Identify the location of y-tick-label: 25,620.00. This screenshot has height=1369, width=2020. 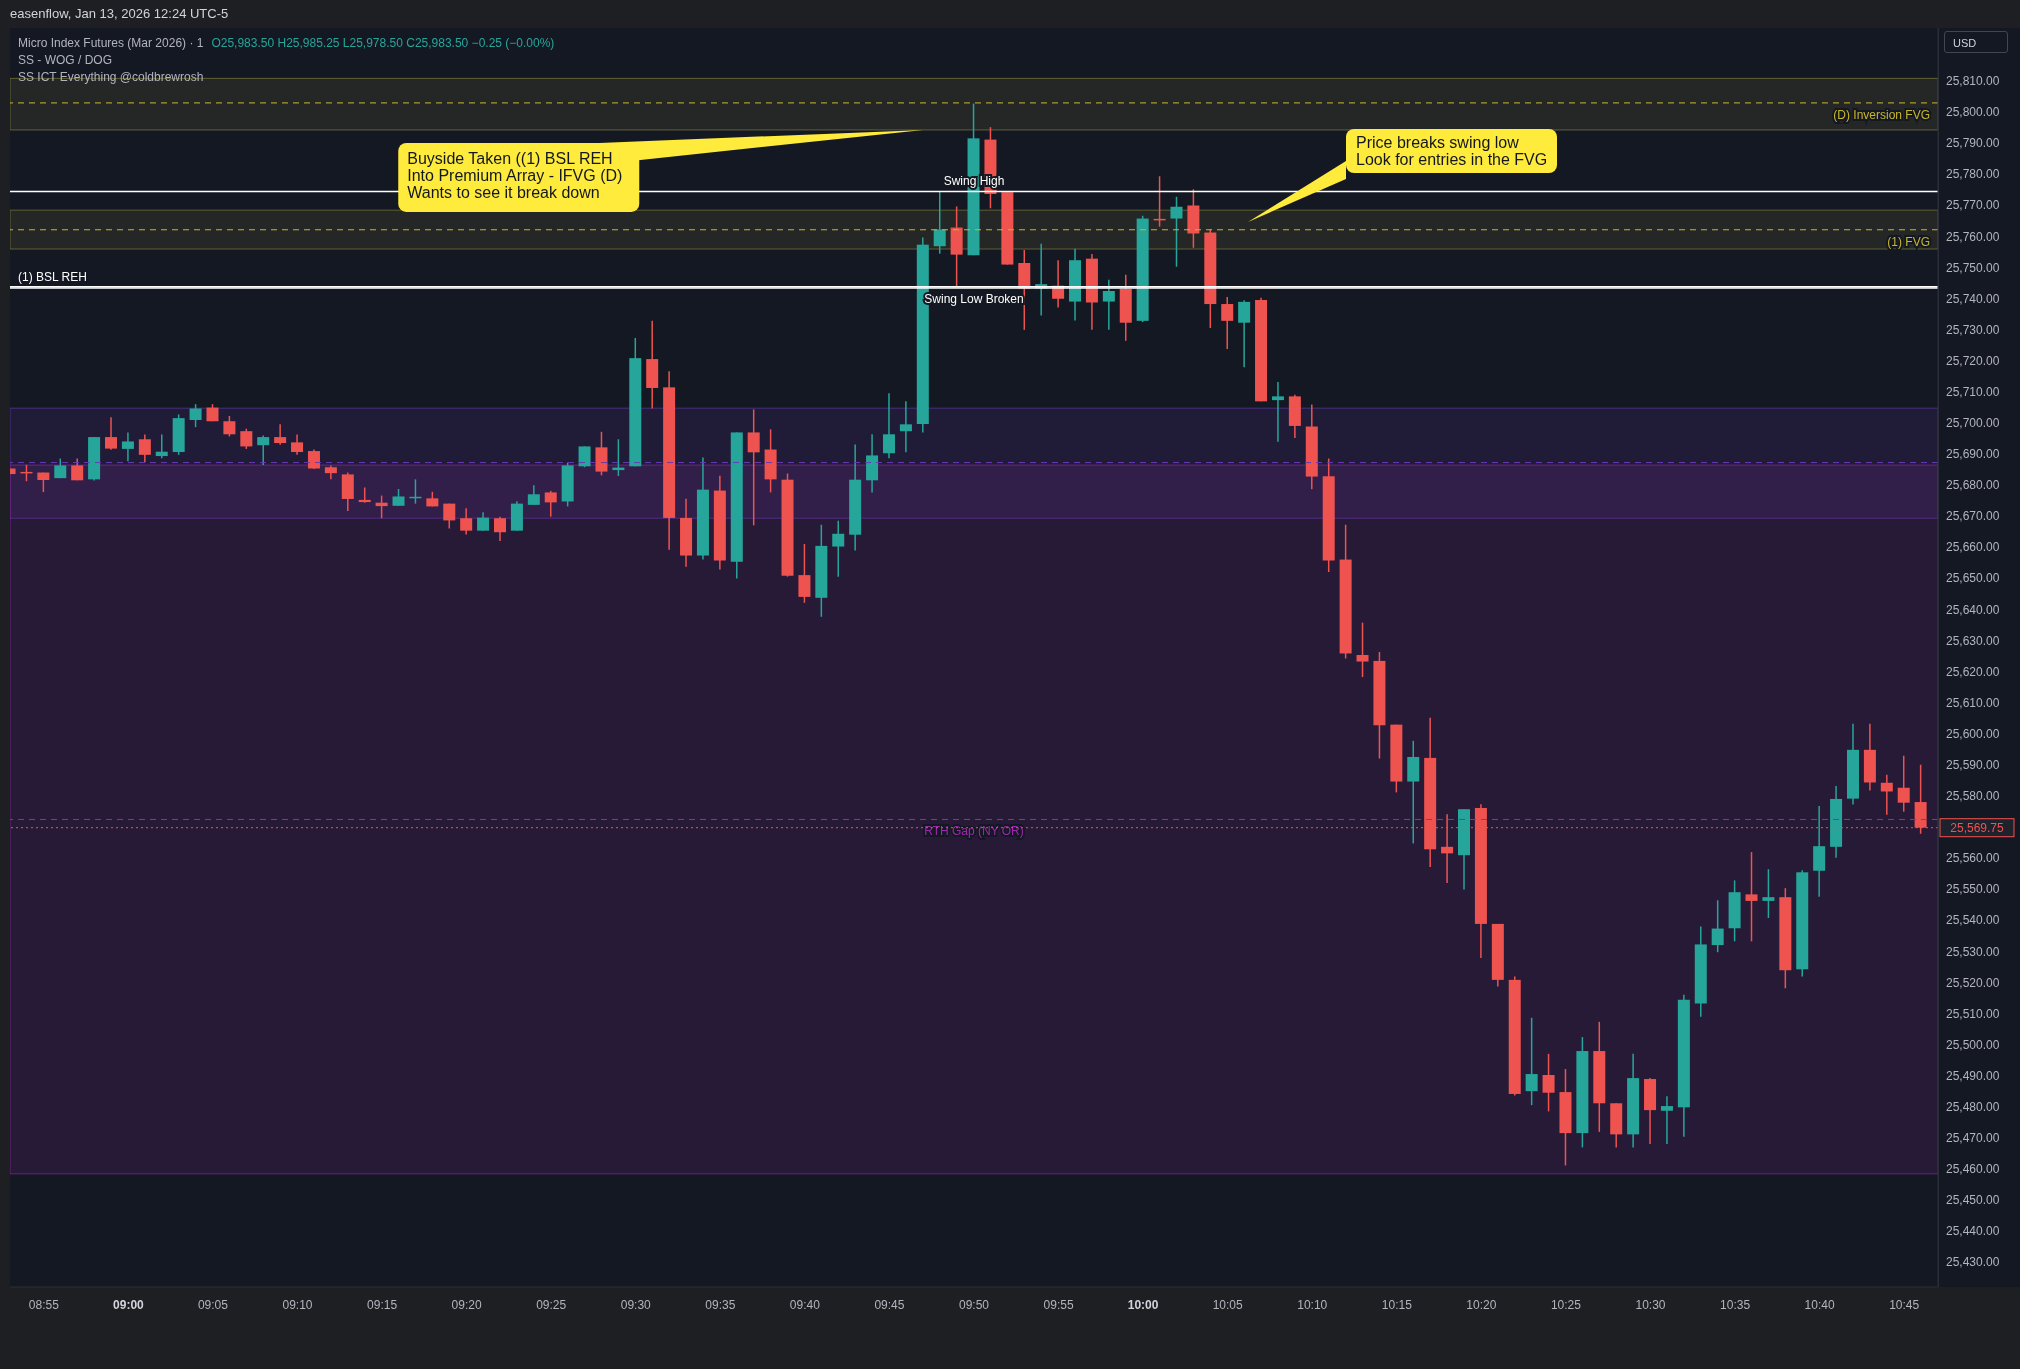
(1973, 671).